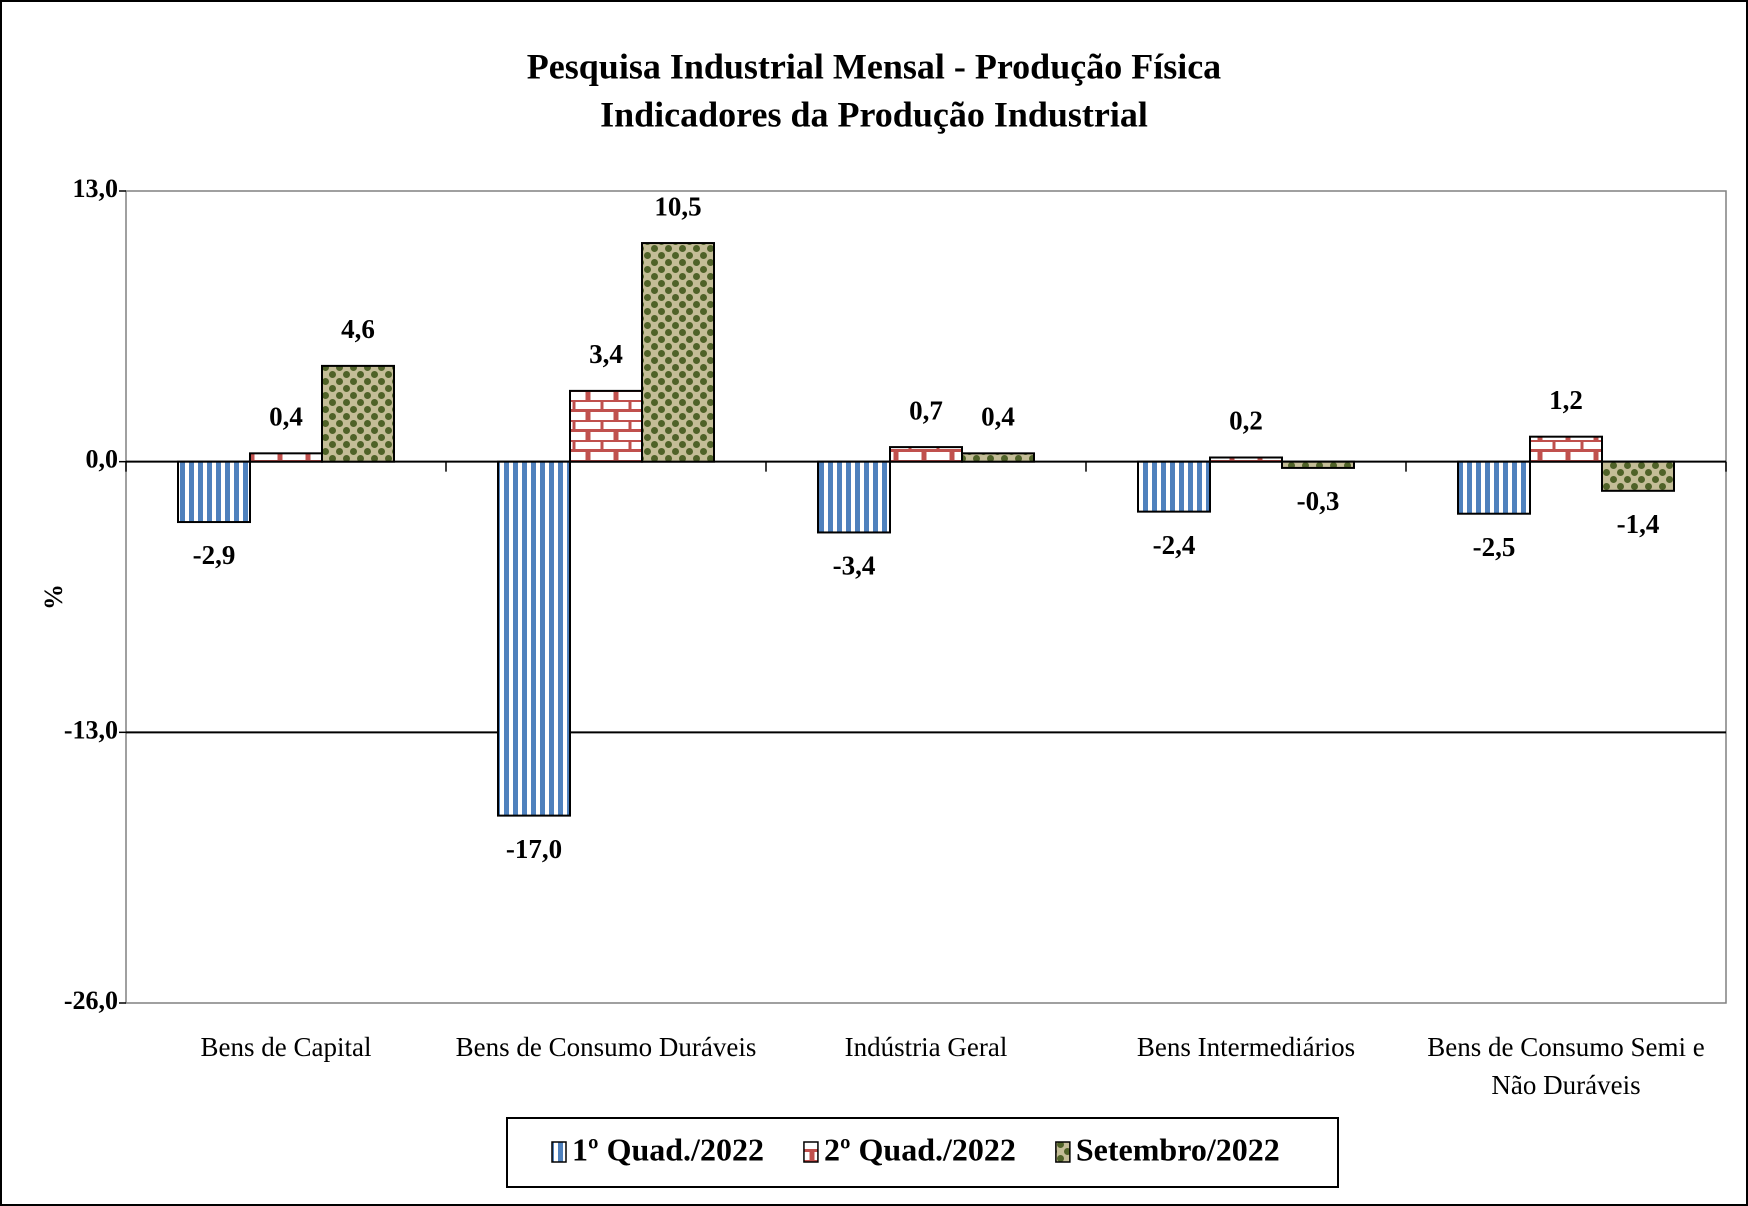 Image resolution: width=1748 pixels, height=1206 pixels. Describe the element at coordinates (874, 114) in the screenshot. I see `chart-subtitle: Indicadores da Produção Industrial` at that location.